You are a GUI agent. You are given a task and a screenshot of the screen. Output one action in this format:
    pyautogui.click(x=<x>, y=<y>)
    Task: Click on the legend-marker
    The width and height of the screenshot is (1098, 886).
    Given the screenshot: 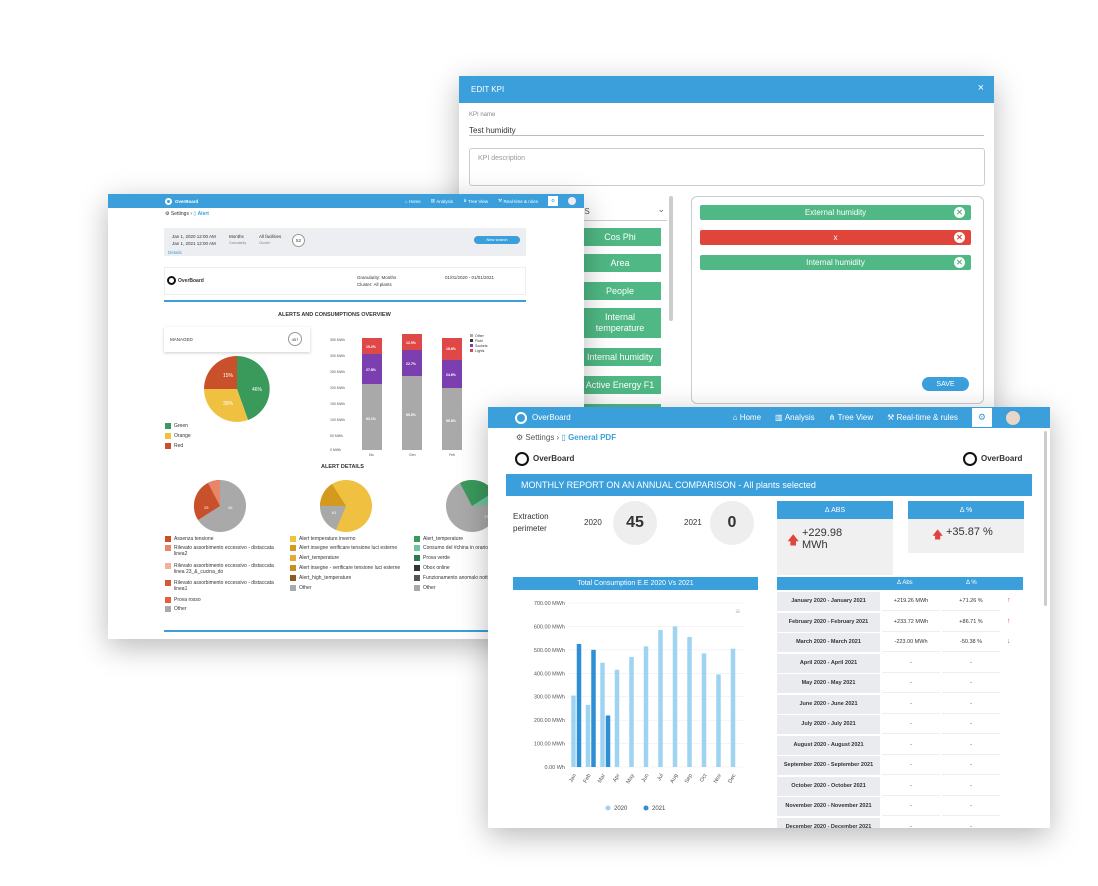 What is the action you would take?
    pyautogui.click(x=608, y=808)
    